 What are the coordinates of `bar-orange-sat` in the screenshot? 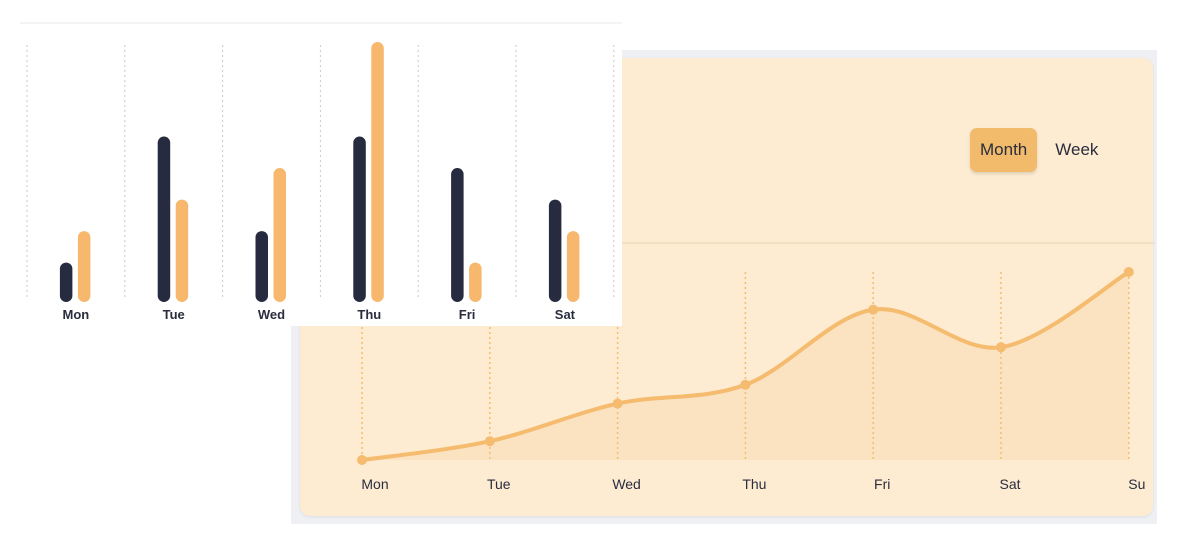 It's located at (573, 266).